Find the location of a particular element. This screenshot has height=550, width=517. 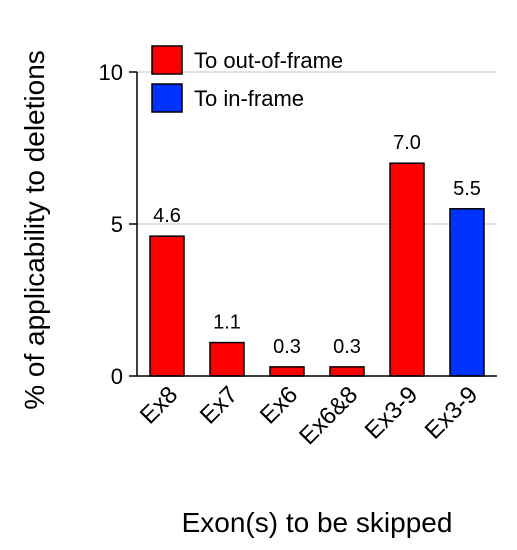

x-tick-label: Ex6 is located at coordinates (279, 405).